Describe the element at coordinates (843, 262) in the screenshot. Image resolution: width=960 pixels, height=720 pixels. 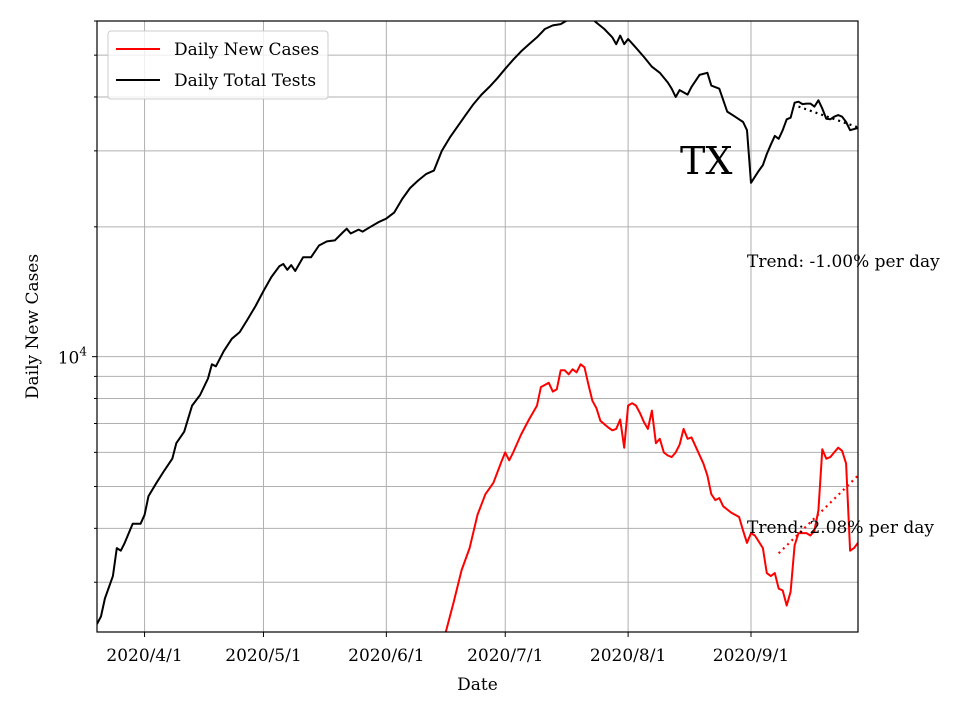
I see `trend-annotation-tests: Trend: -1.00% per day` at that location.